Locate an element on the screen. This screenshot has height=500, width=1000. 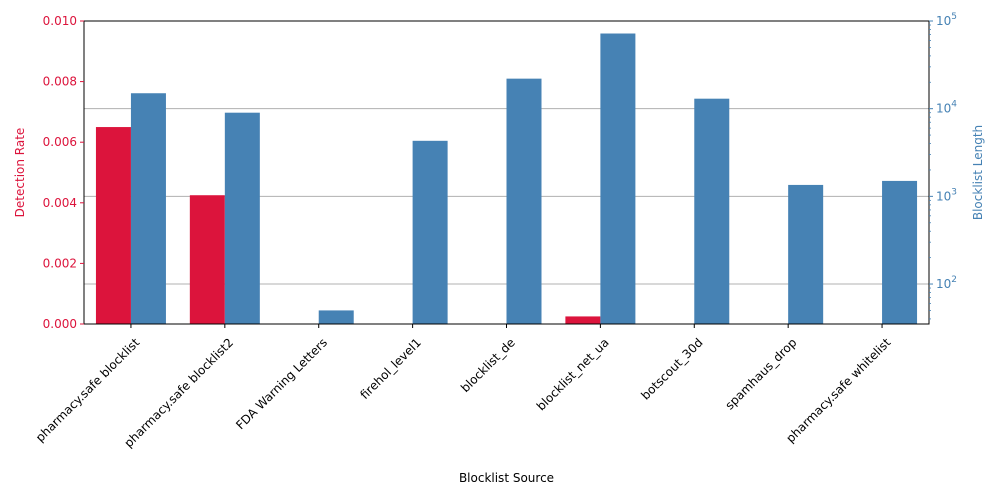
right-y-axis-title: Blocklist Length is located at coordinates (978, 172).